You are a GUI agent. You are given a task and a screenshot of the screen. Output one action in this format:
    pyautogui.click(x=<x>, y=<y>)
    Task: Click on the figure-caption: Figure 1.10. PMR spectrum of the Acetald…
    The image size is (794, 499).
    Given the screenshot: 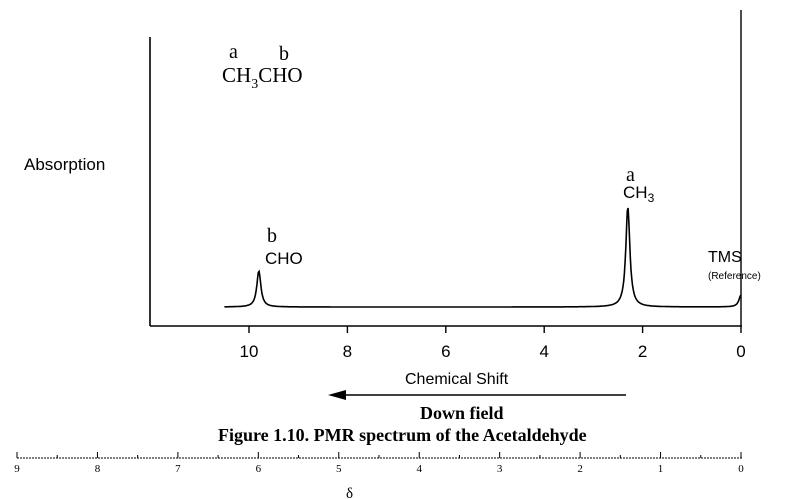 What is the action you would take?
    pyautogui.click(x=402, y=435)
    